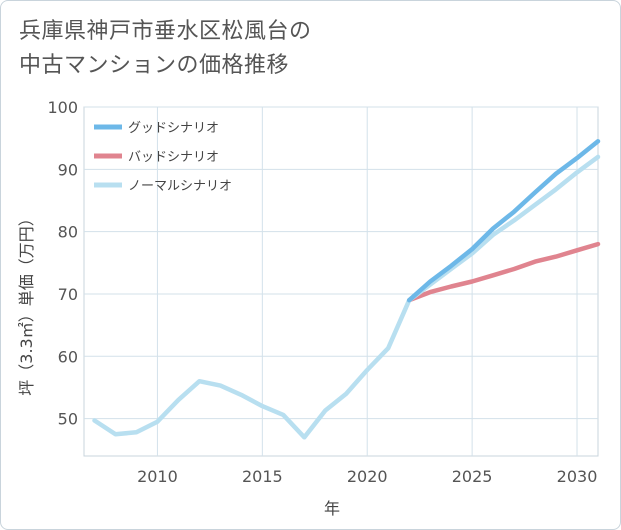 The height and width of the screenshot is (530, 621). What do you see at coordinates (68, 232) in the screenshot?
I see `y-tick-label: 80` at bounding box center [68, 232].